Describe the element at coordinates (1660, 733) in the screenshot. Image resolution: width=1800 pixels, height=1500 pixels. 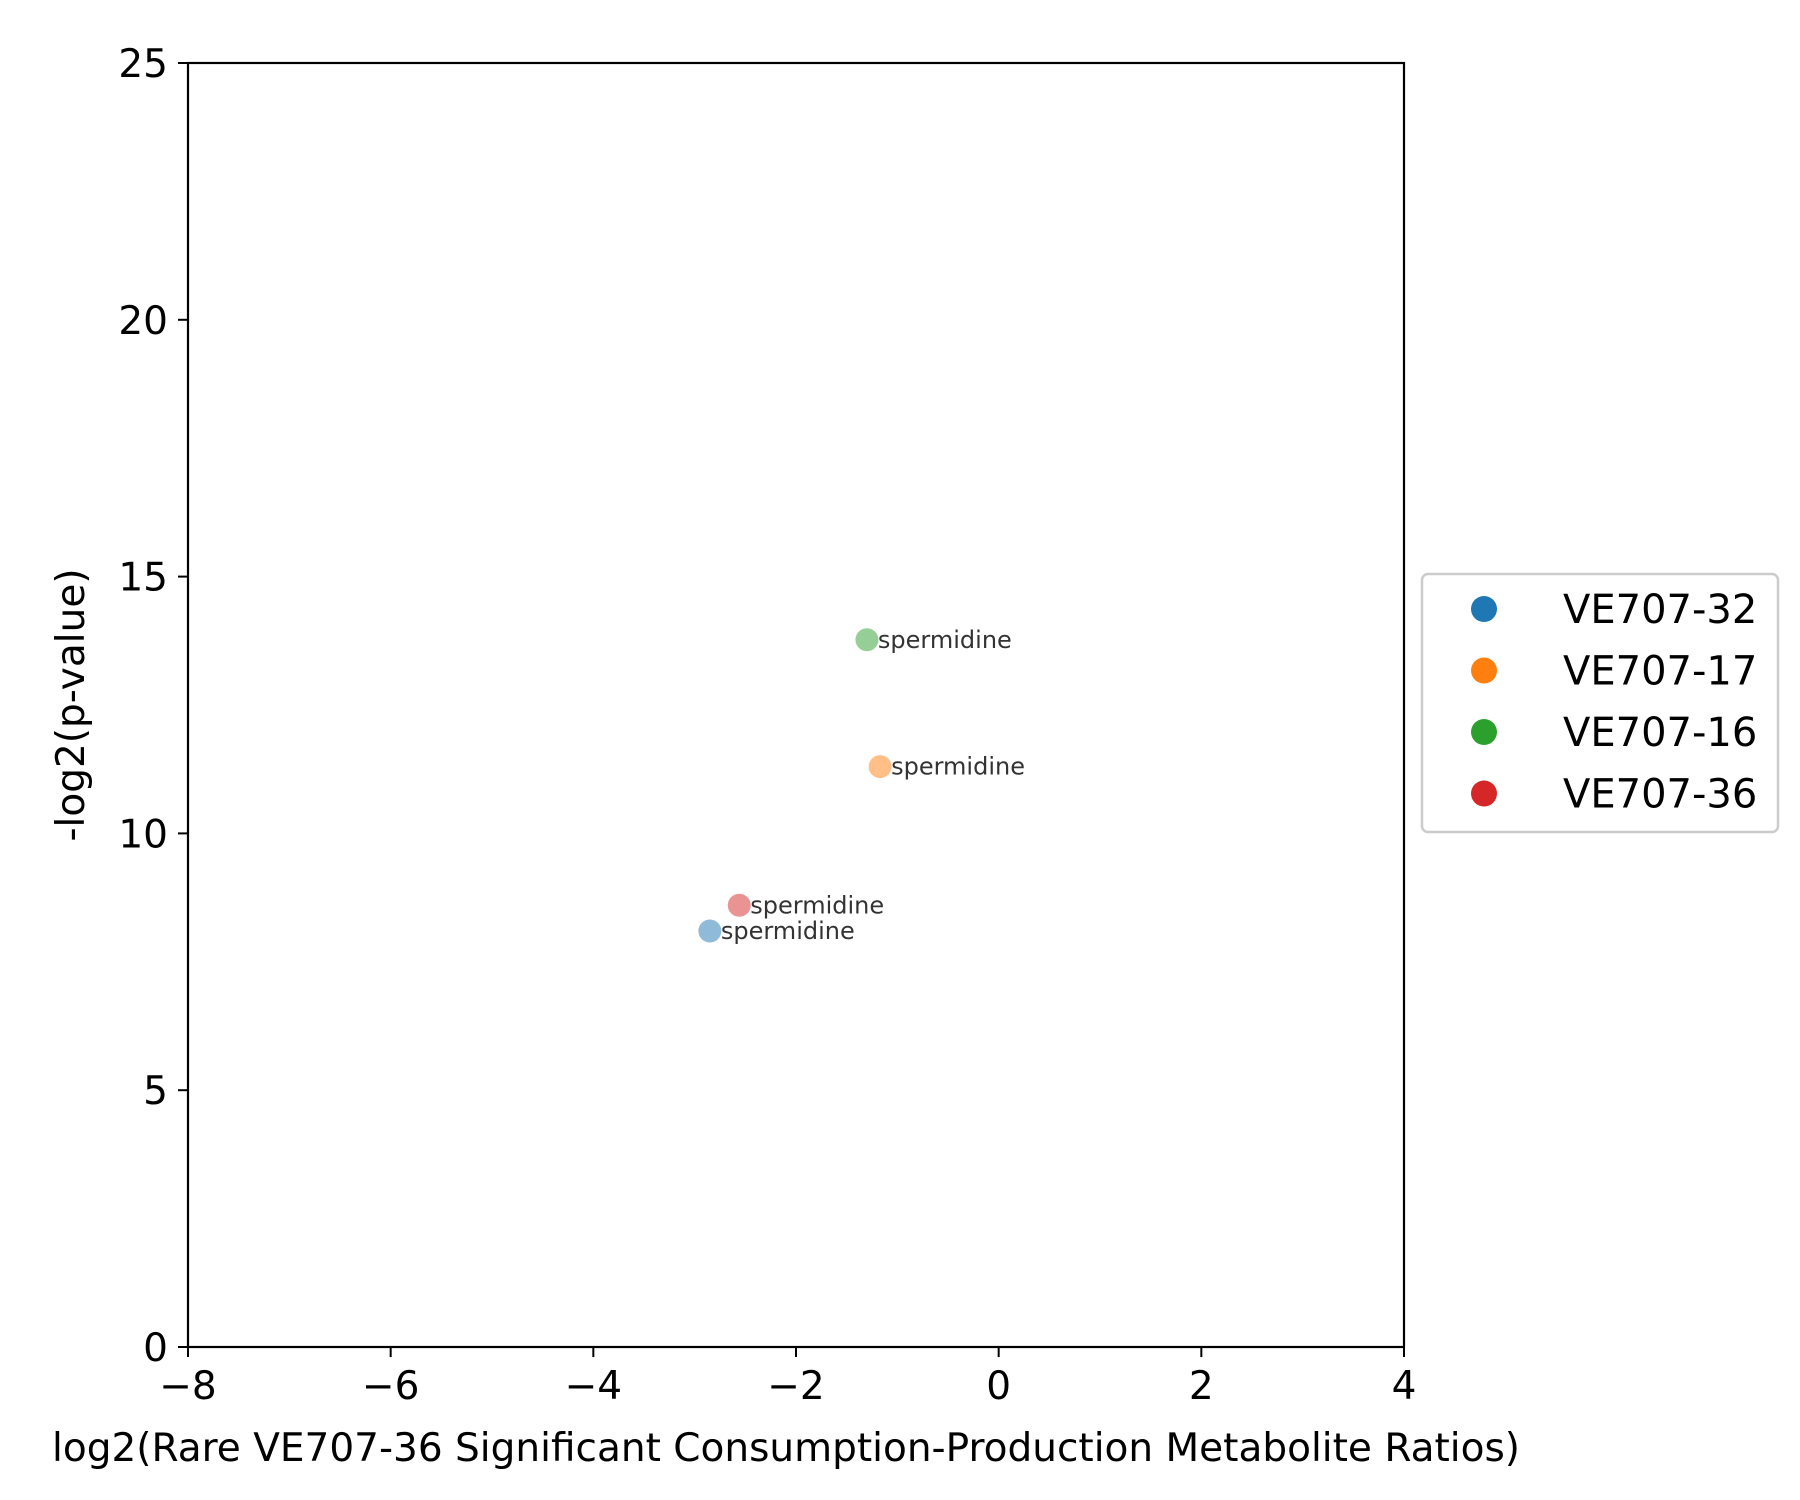
I see `legend-label: VE707-16` at that location.